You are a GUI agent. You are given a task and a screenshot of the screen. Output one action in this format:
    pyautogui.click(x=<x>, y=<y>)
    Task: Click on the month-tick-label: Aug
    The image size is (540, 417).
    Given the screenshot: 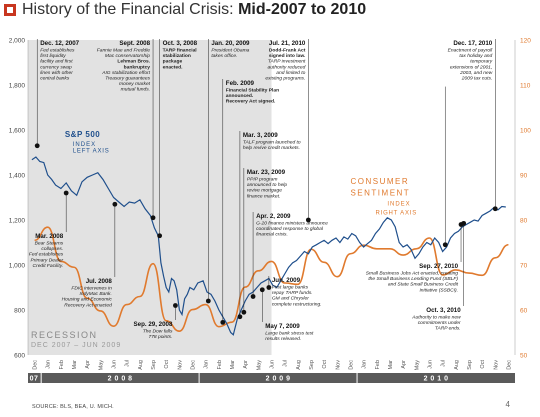 What is the action you would take?
    pyautogui.click(x=299, y=365)
    